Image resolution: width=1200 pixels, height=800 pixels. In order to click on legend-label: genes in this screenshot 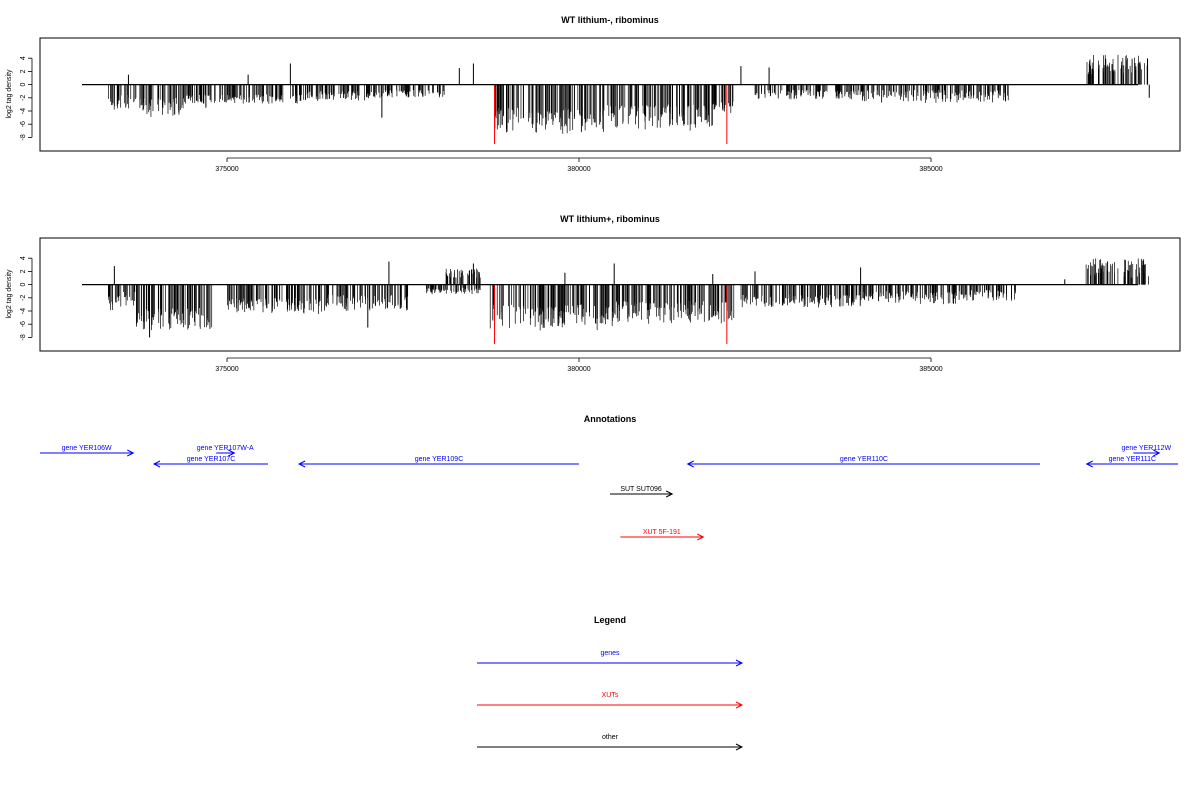, I will do `click(610, 653)`.